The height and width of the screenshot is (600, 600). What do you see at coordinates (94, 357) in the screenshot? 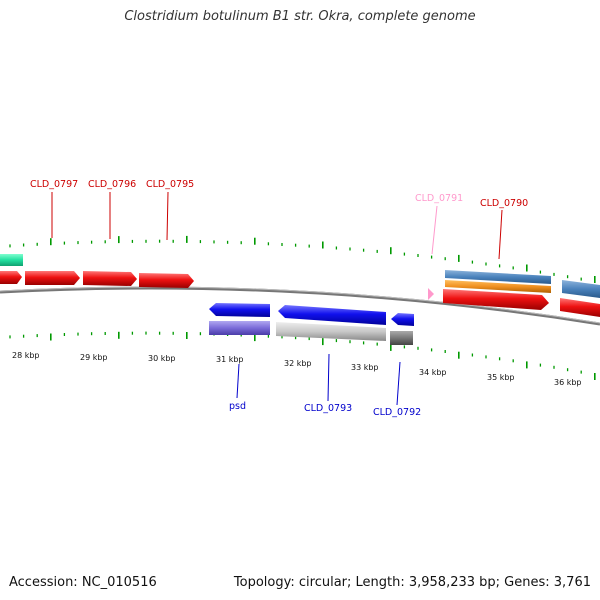
I see `ruler-label-29kbp: 29 kbp` at bounding box center [94, 357].